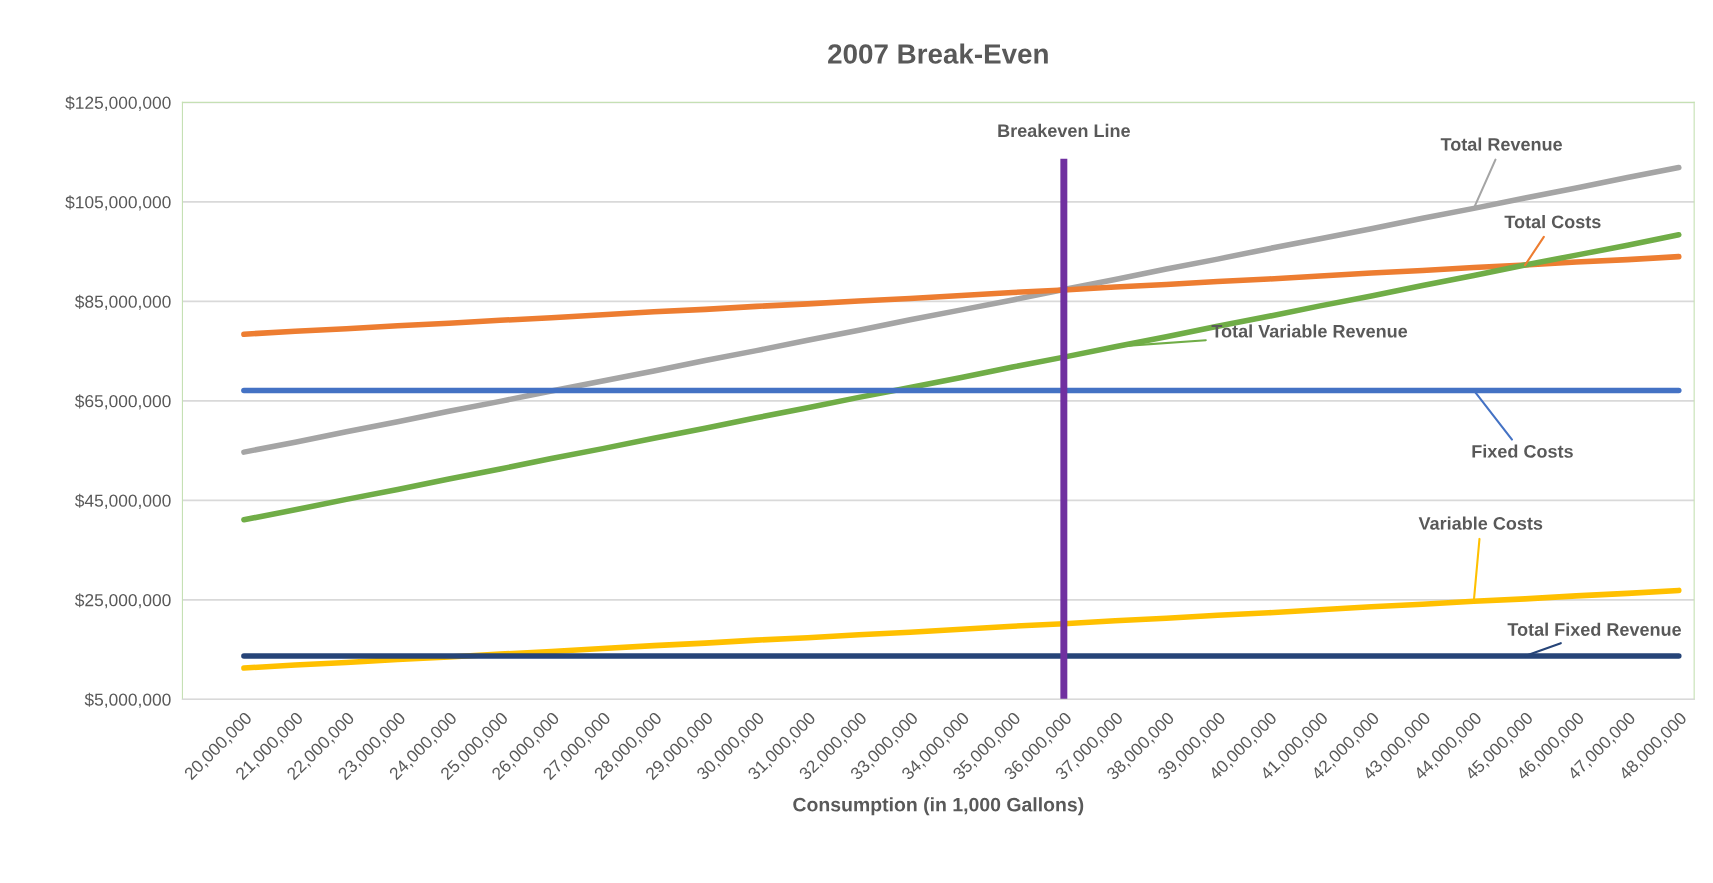  Describe the element at coordinates (1594, 629) in the screenshot. I see `series-label: Total Fixed Revenue` at that location.